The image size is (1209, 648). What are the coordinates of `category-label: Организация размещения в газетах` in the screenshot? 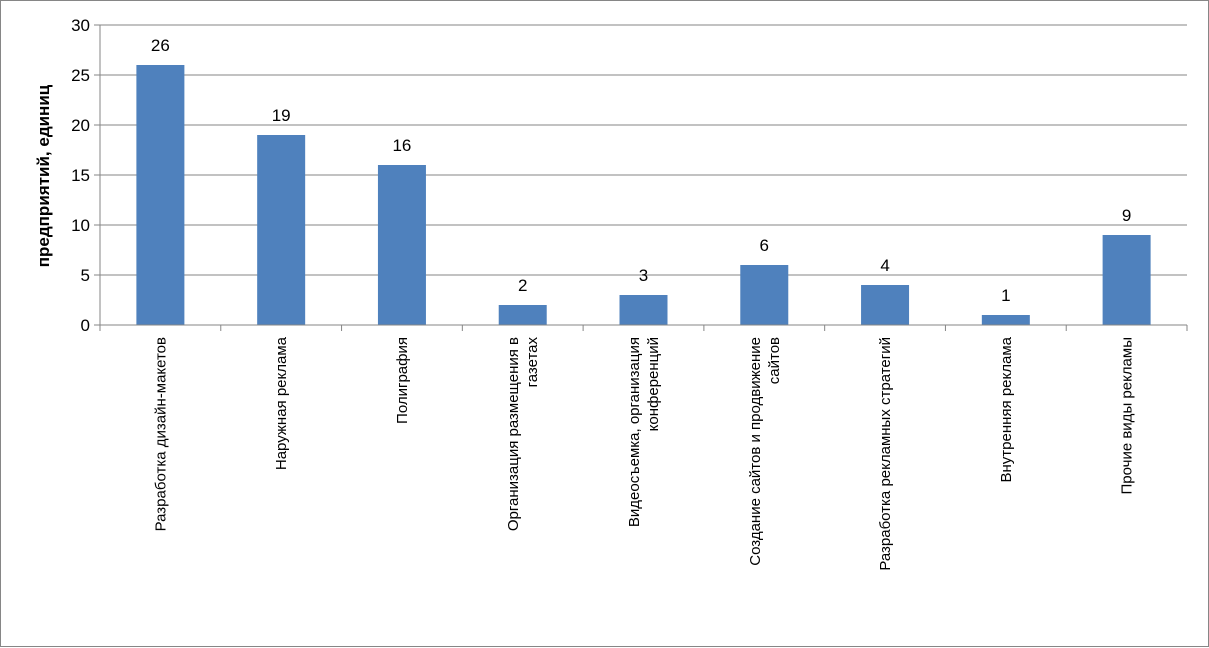 It's located at (523, 434).